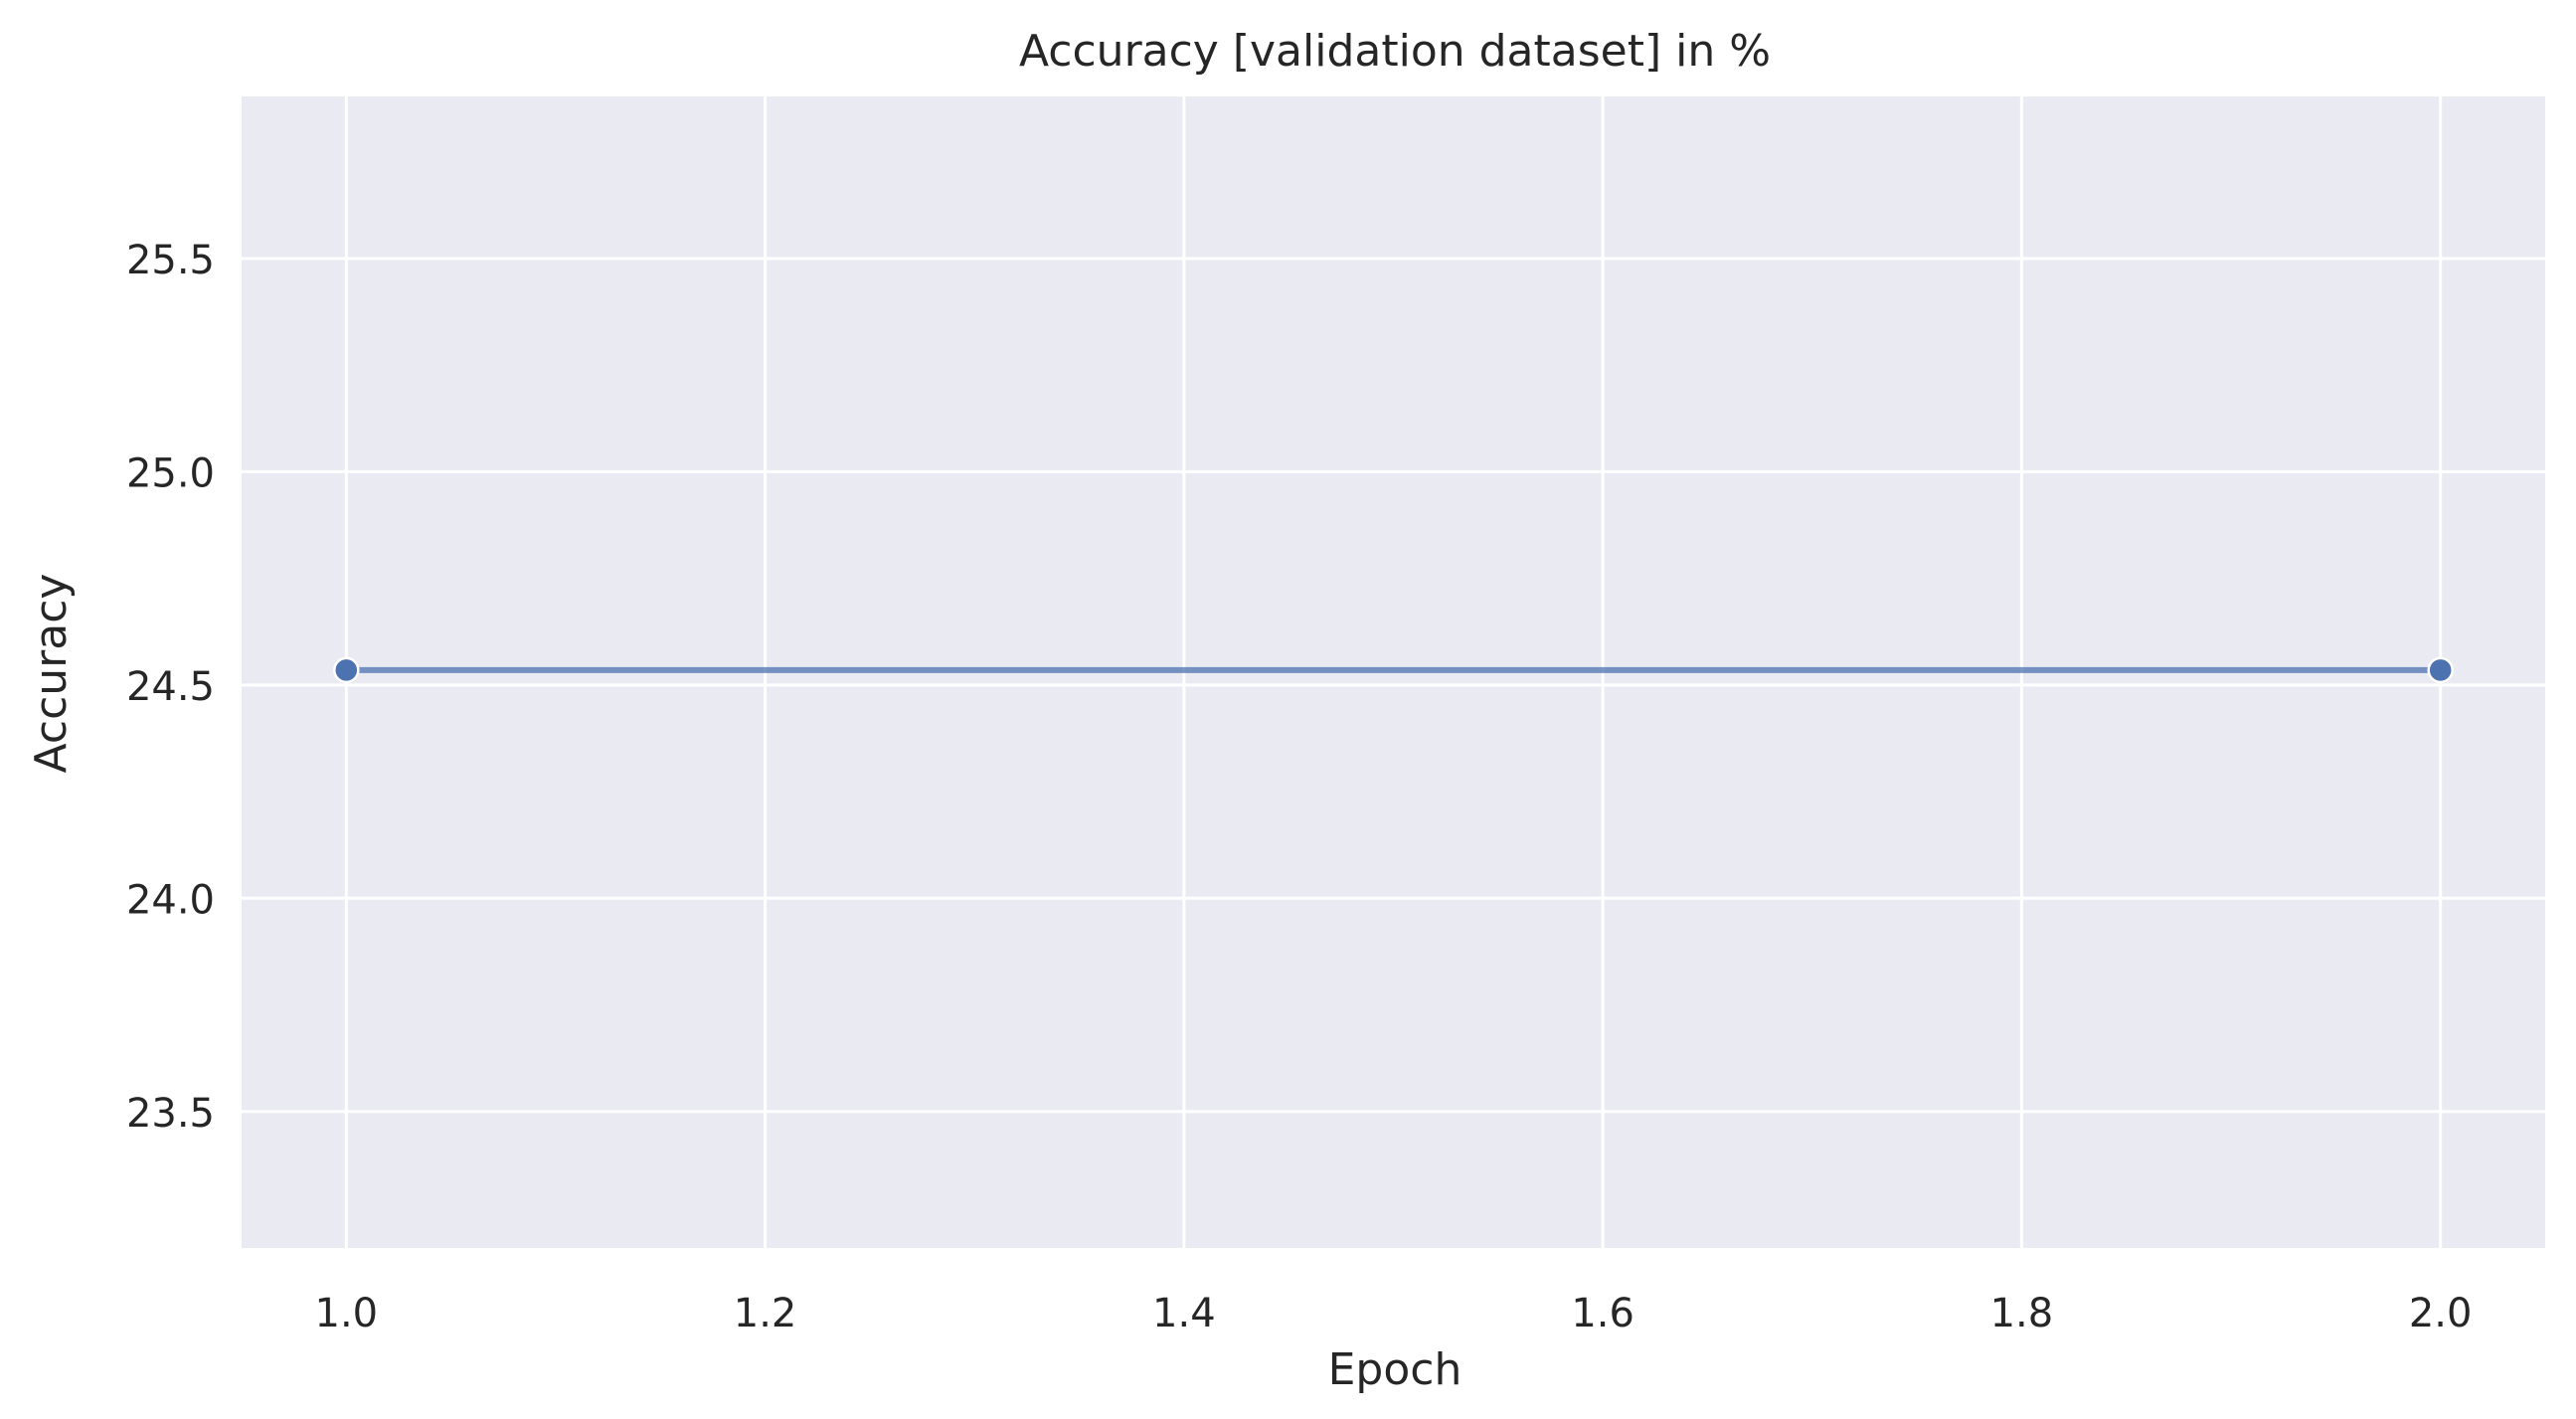 The height and width of the screenshot is (1419, 2576). I want to click on x-tick-label: 1.0, so click(347, 1313).